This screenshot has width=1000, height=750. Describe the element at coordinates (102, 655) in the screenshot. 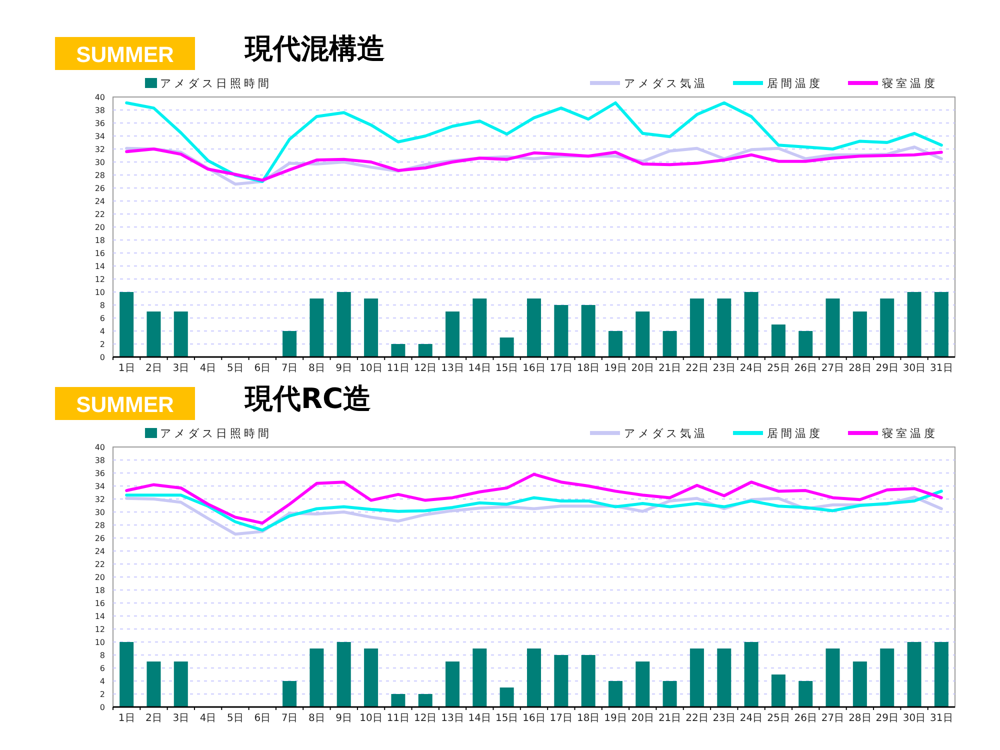

I see `y-tick-label: 8` at that location.